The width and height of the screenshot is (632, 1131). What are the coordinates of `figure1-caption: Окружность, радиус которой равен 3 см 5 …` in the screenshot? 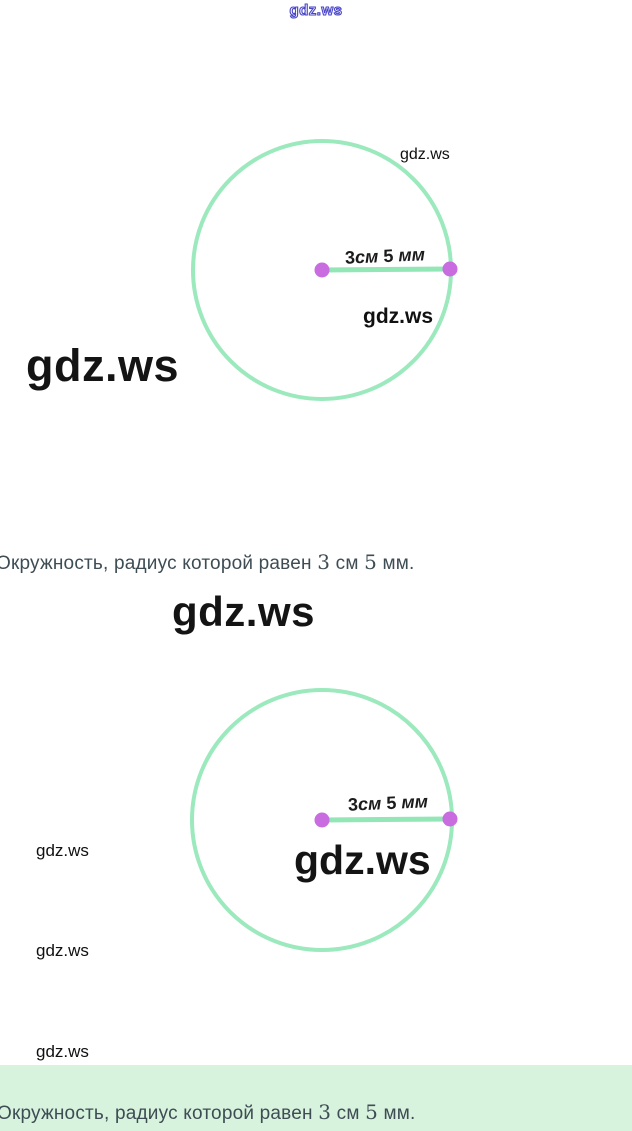 It's located at (207, 562).